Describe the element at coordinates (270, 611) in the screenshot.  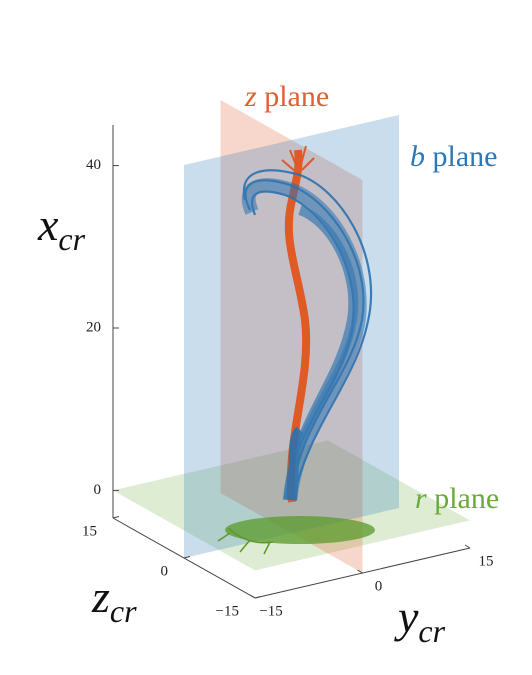
I see `y-tick-label: −15` at that location.